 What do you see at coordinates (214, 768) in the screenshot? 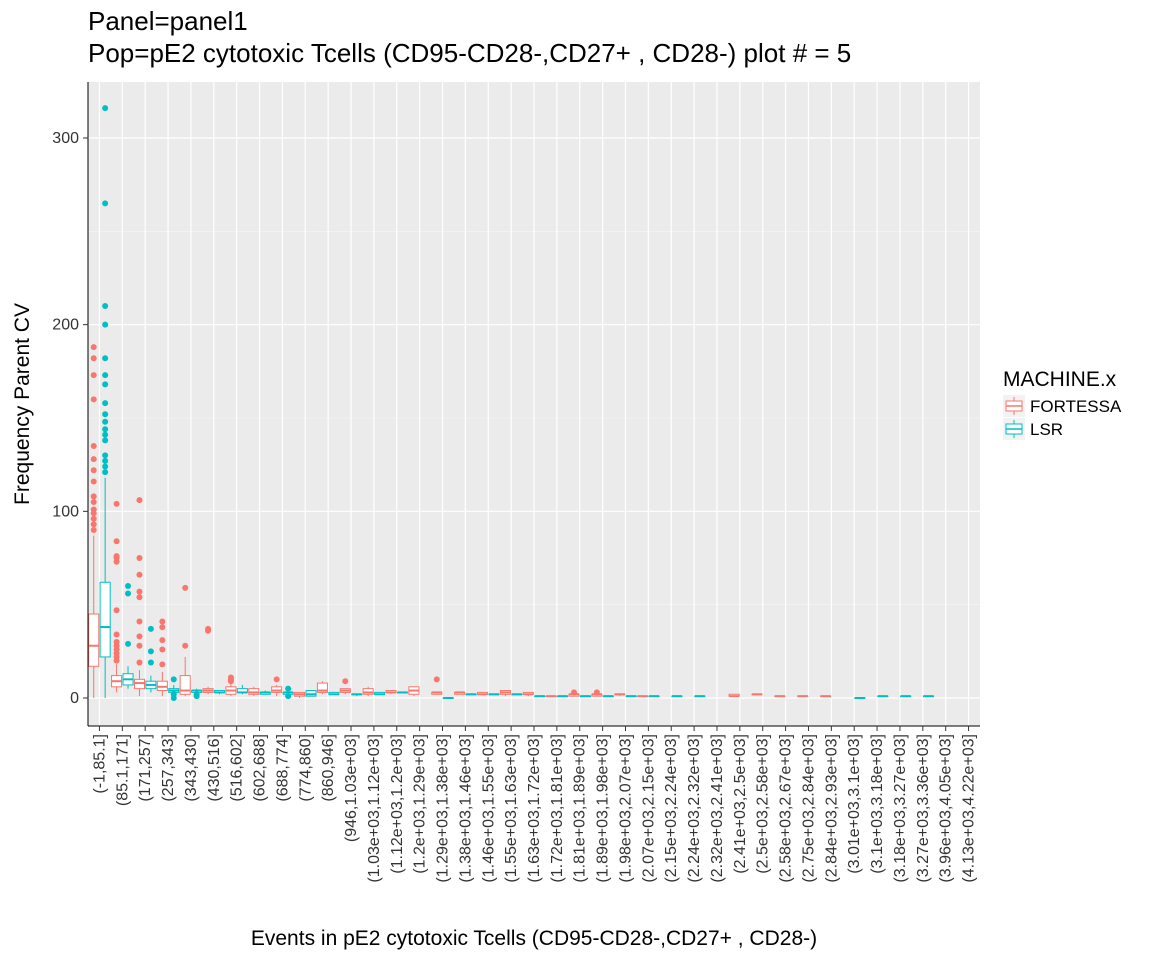
I see `x-tick-label: (430,516]` at bounding box center [214, 768].